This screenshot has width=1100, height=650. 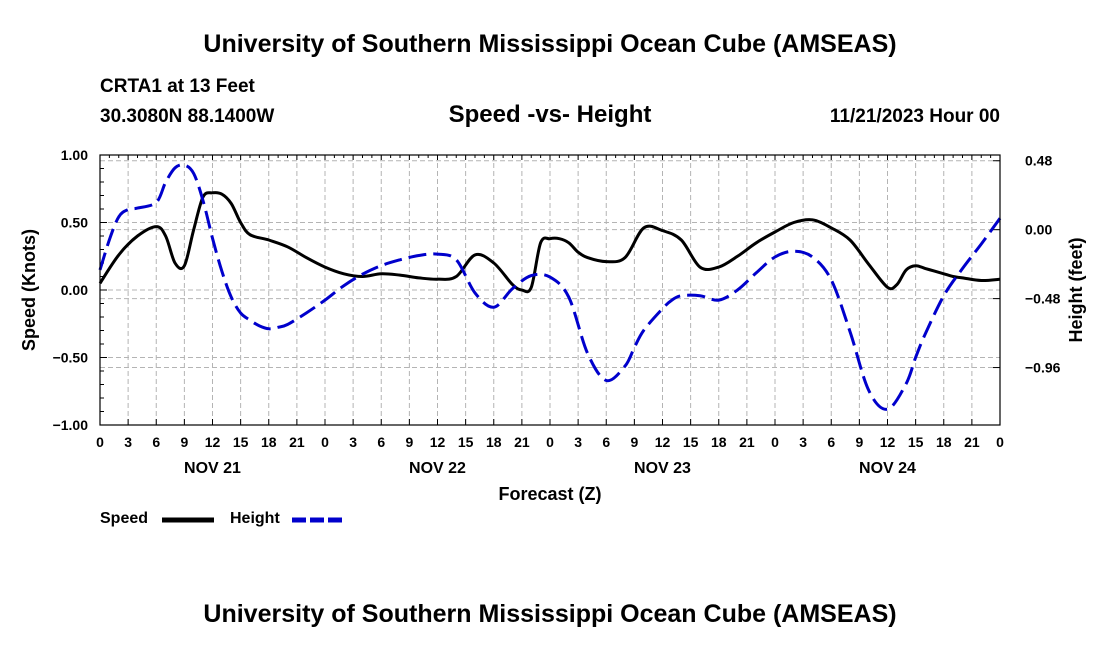 What do you see at coordinates (1038, 230) in the screenshot?
I see `y2-tick-label: 0.00` at bounding box center [1038, 230].